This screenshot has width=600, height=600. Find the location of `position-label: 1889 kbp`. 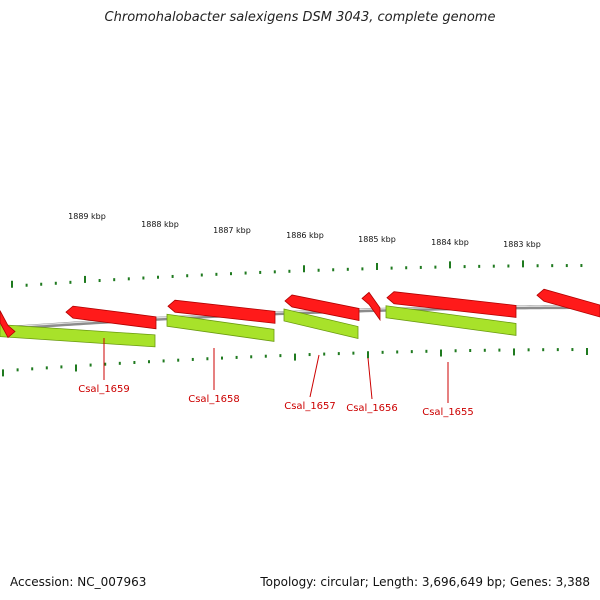

position-label: 1889 kbp is located at coordinates (87, 216).